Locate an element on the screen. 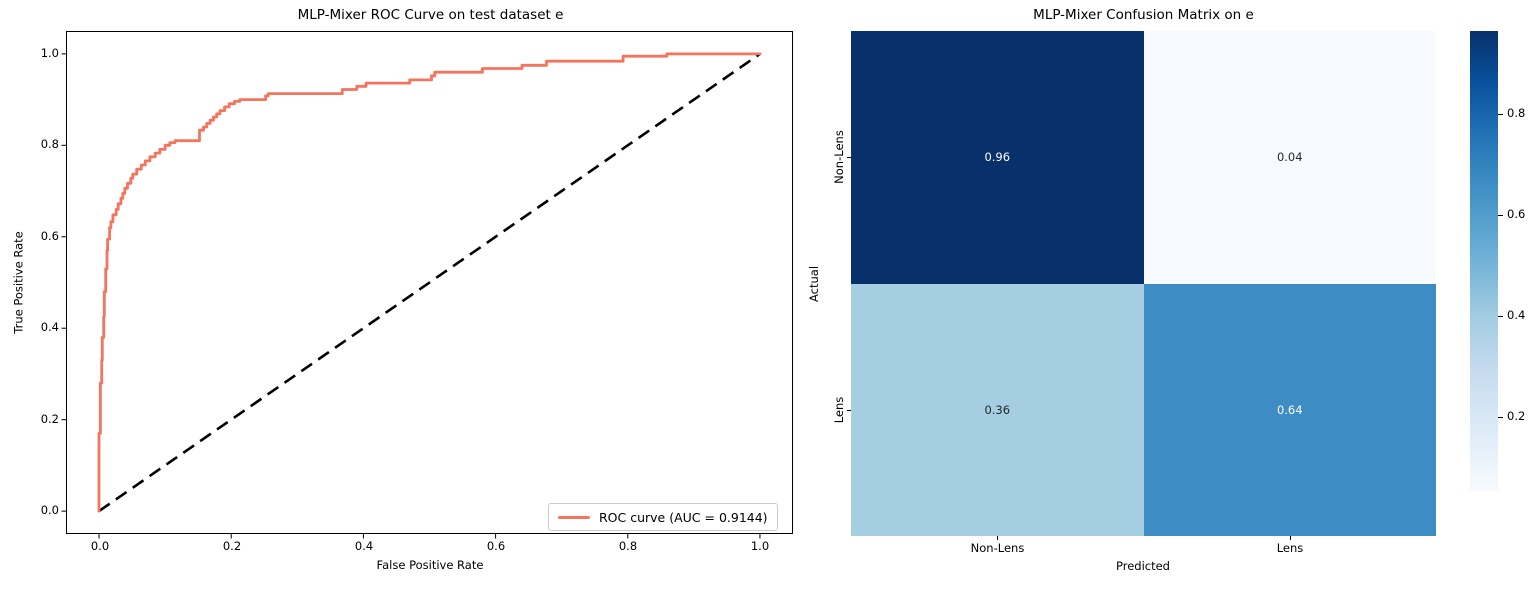 The image size is (1537, 590). roc-plot-title: MLP-Mixer ROC Curve on test dataset e is located at coordinates (430, 15).